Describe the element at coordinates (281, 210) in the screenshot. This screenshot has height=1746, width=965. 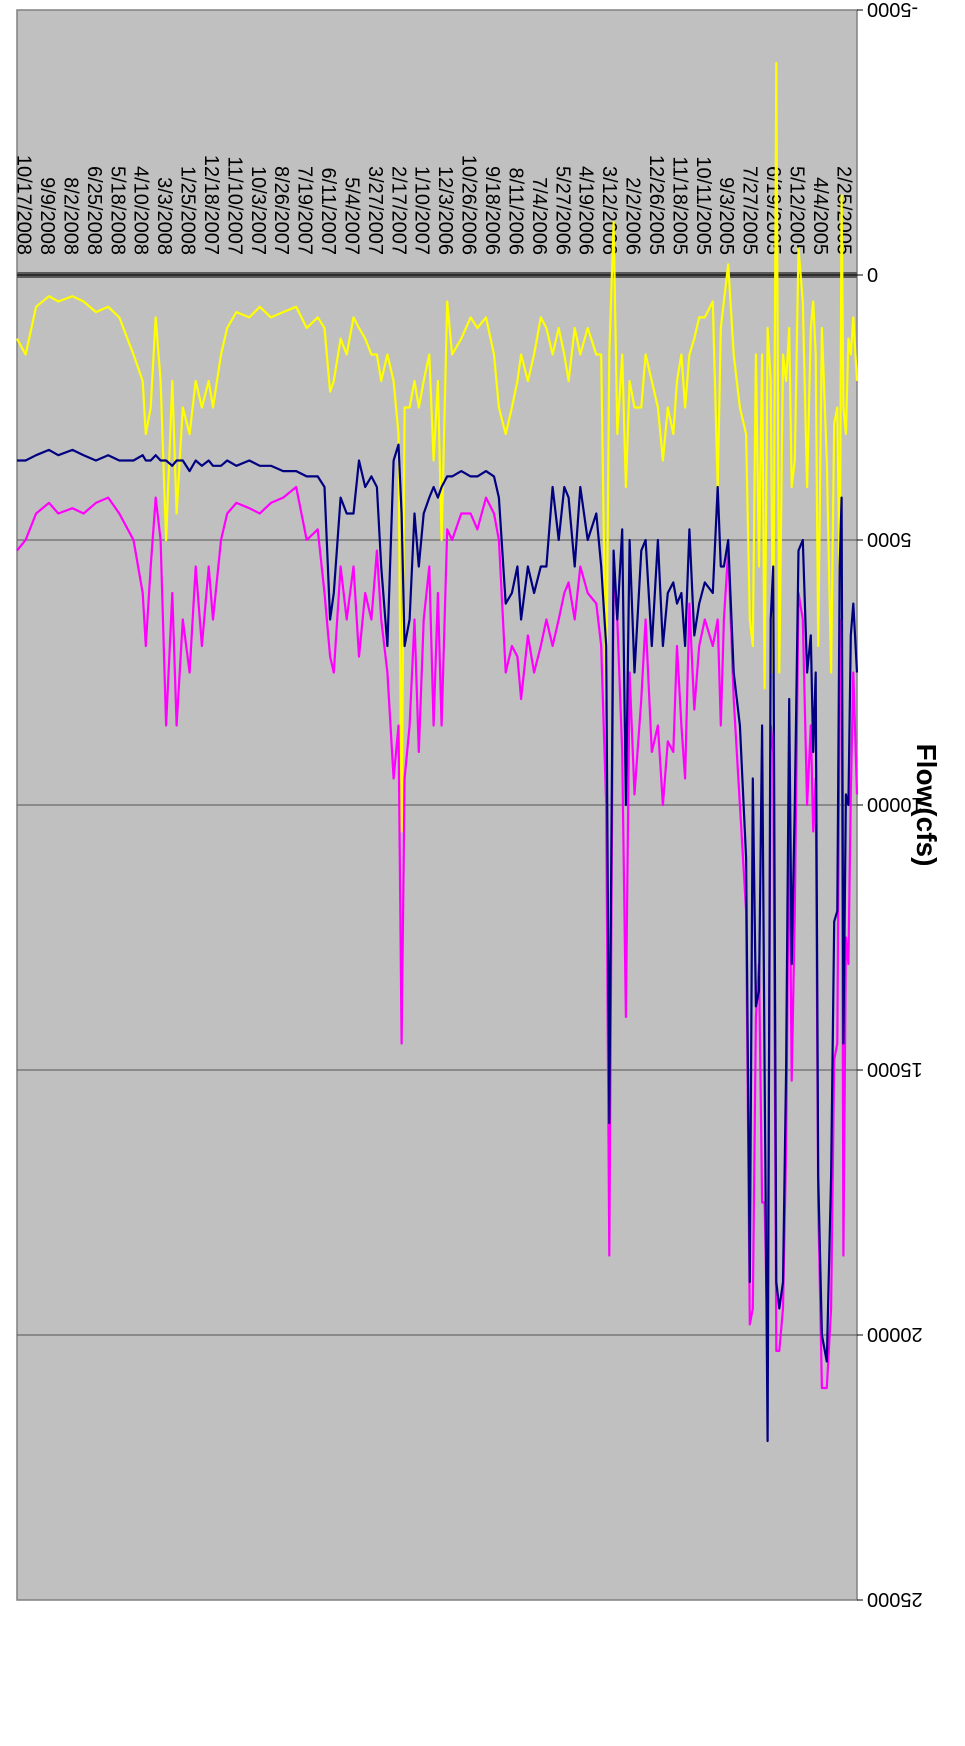
I see `x-tick-label: 8/26/2007` at that location.